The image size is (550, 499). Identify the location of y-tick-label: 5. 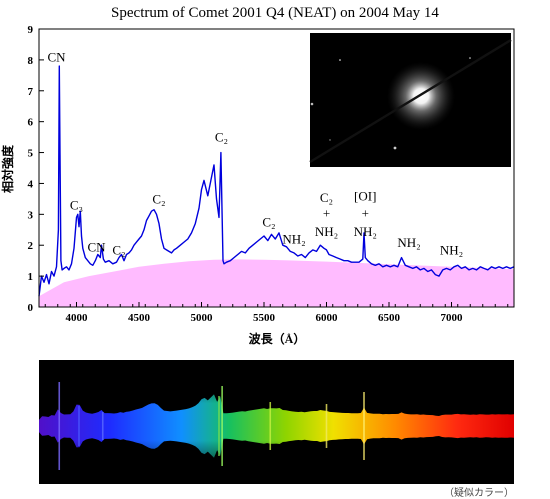
(31, 154).